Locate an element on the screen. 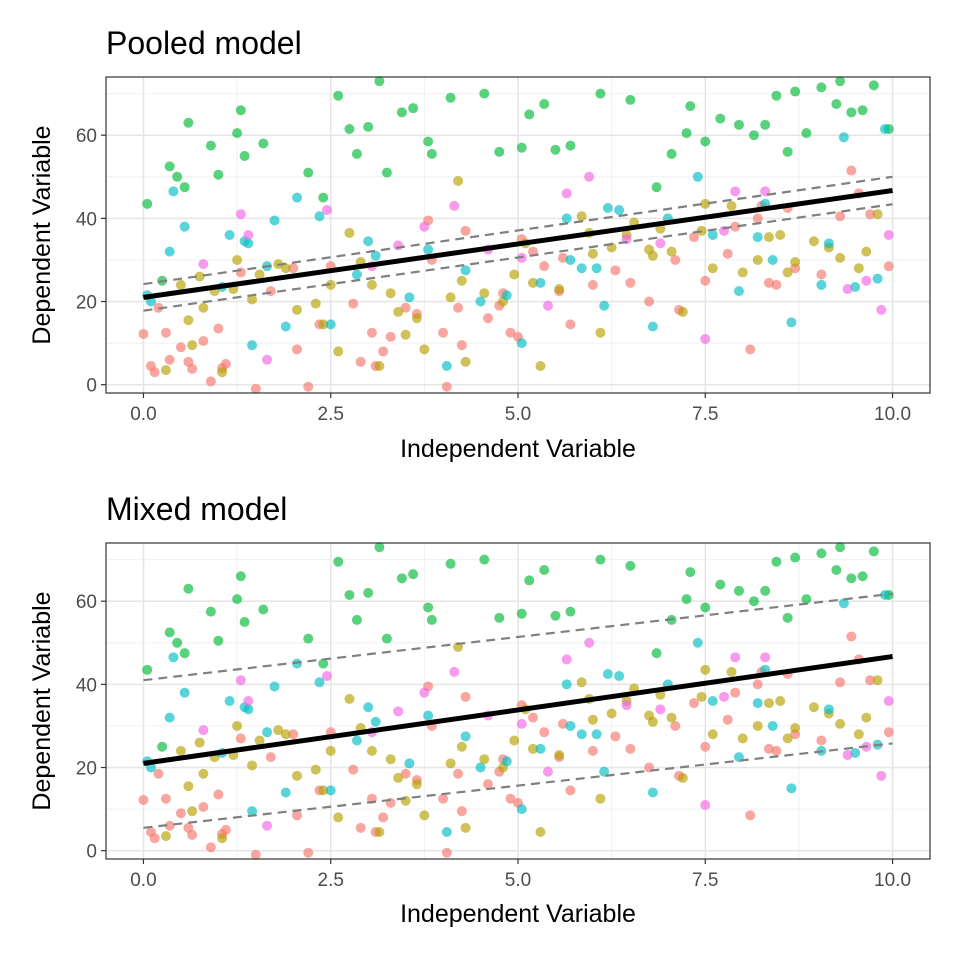 This screenshot has width=960, height=960. fit-line is located at coordinates (518, 244).